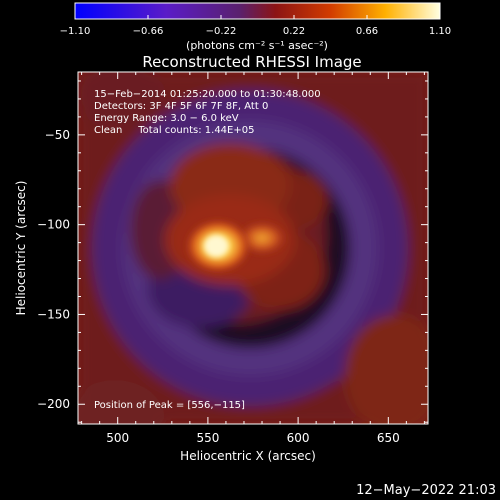 The width and height of the screenshot is (500, 500). I want to click on x-tick-label: 600, so click(298, 438).